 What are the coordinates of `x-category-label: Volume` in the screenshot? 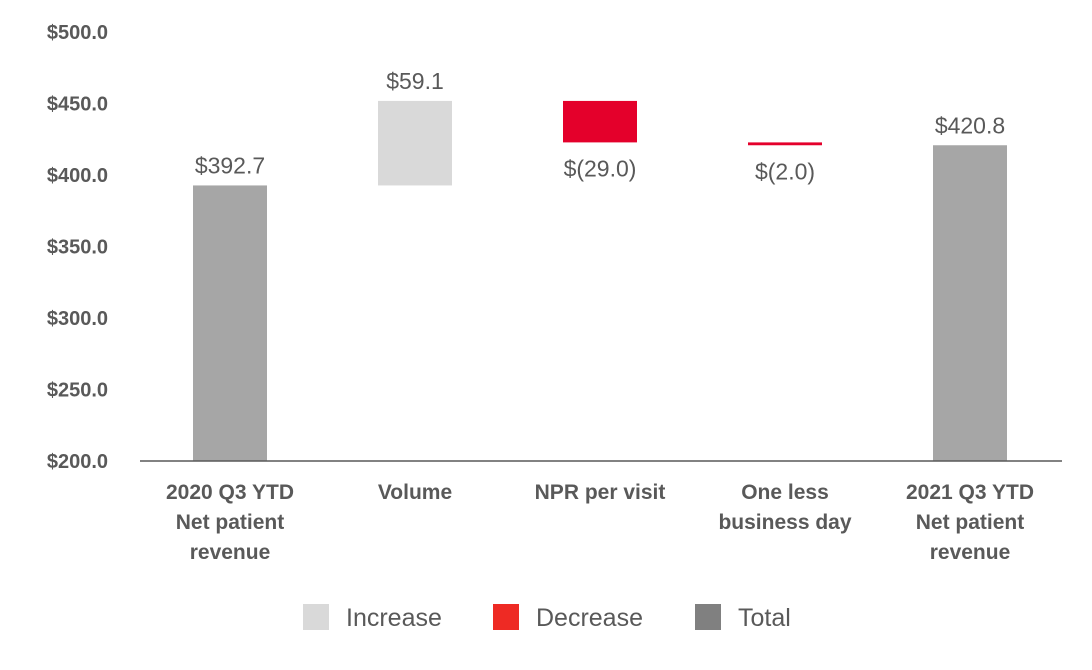 It's located at (415, 492).